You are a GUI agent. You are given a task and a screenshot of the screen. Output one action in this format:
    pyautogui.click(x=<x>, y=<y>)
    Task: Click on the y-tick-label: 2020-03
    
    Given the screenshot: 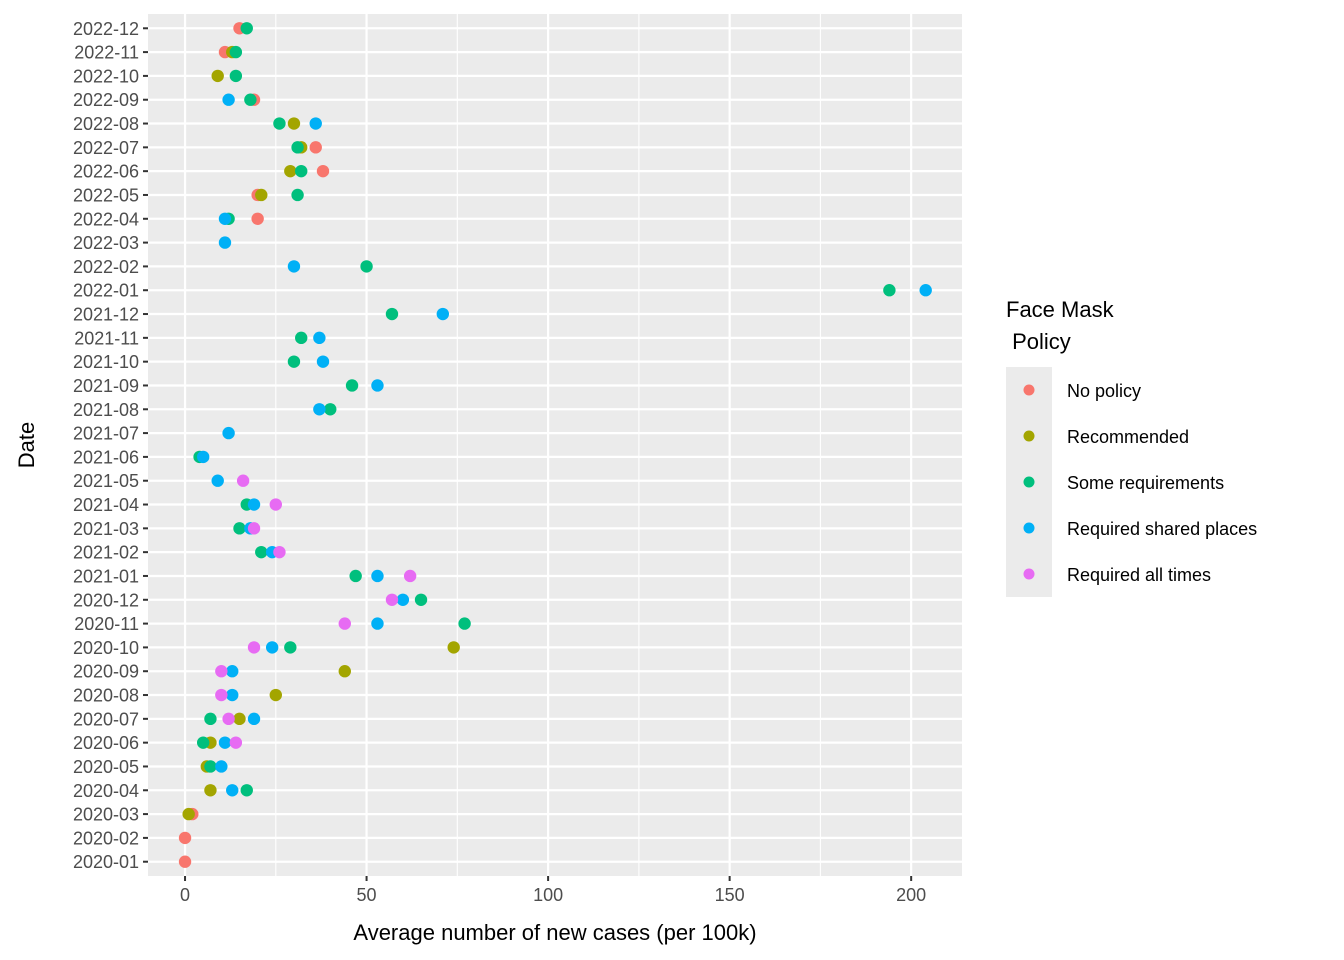 What is the action you would take?
    pyautogui.click(x=106, y=815)
    